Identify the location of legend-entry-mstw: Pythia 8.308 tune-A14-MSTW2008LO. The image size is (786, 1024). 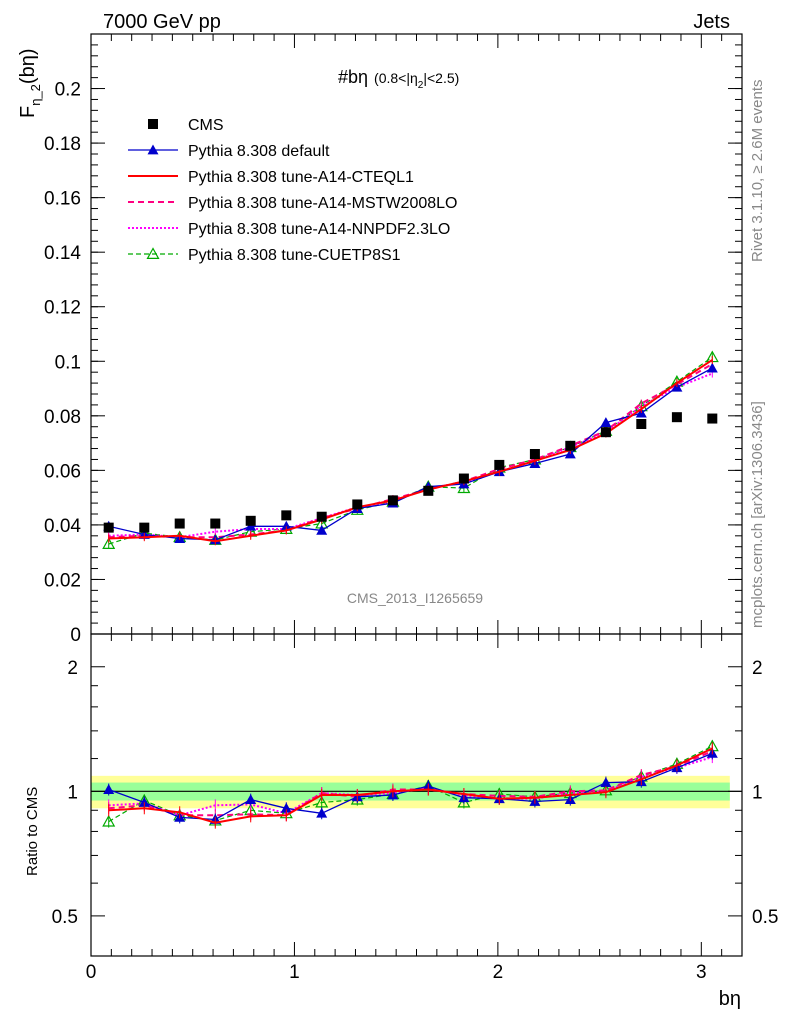
(292, 203).